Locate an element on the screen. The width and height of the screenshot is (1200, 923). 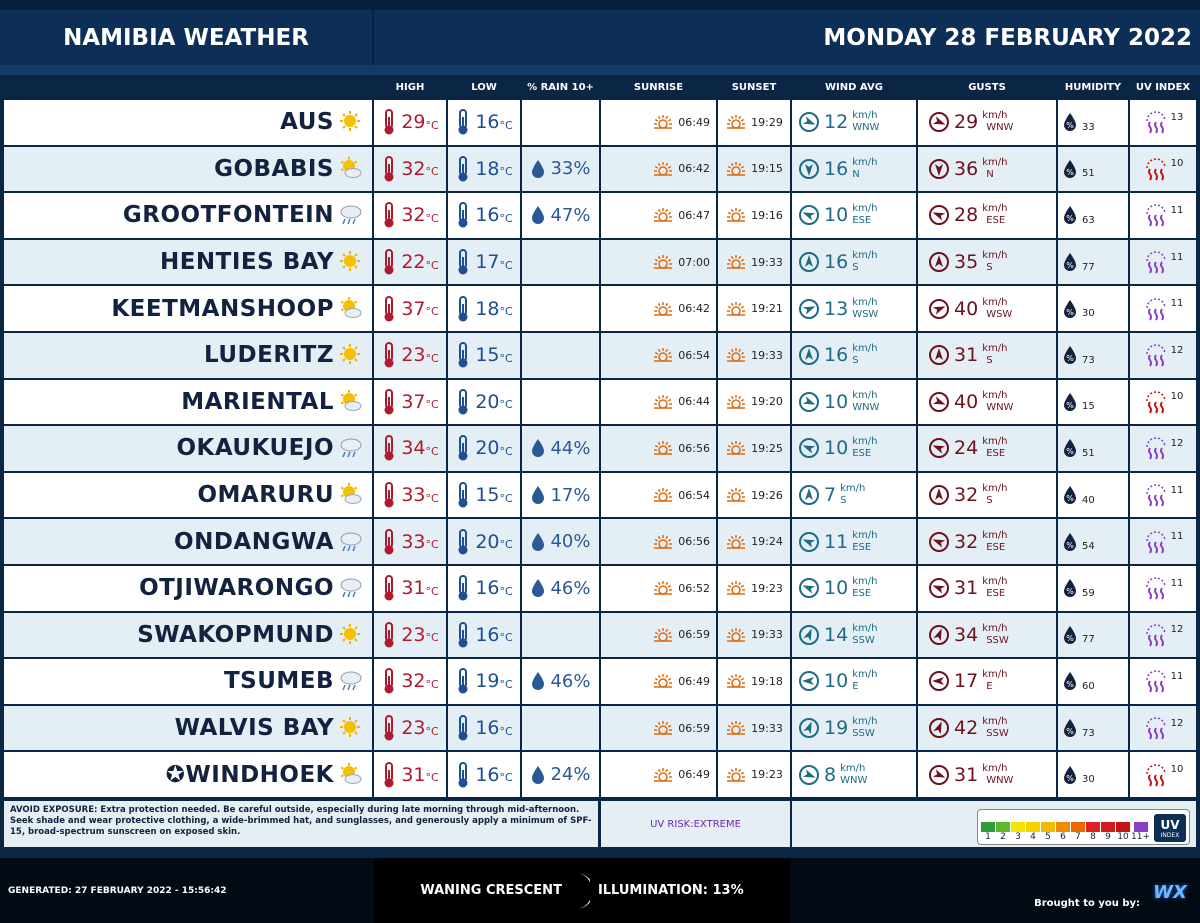
sunrise-cell: 06:59 is located at coordinates (658, 728).